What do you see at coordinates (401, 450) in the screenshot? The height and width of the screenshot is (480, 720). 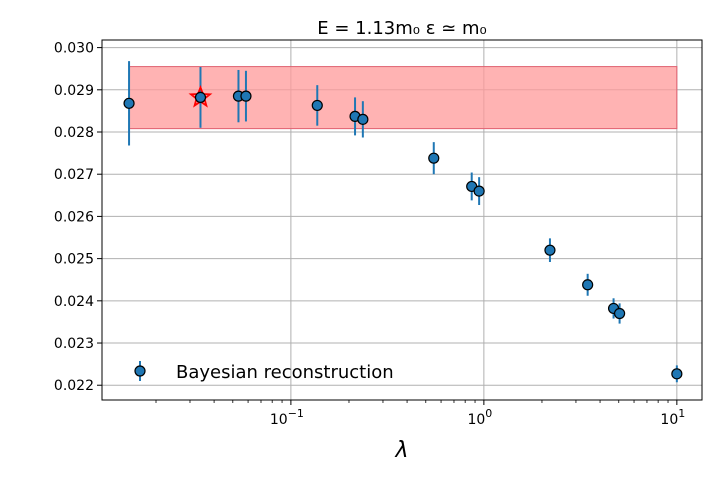 I see `x-axis-label: λ` at bounding box center [401, 450].